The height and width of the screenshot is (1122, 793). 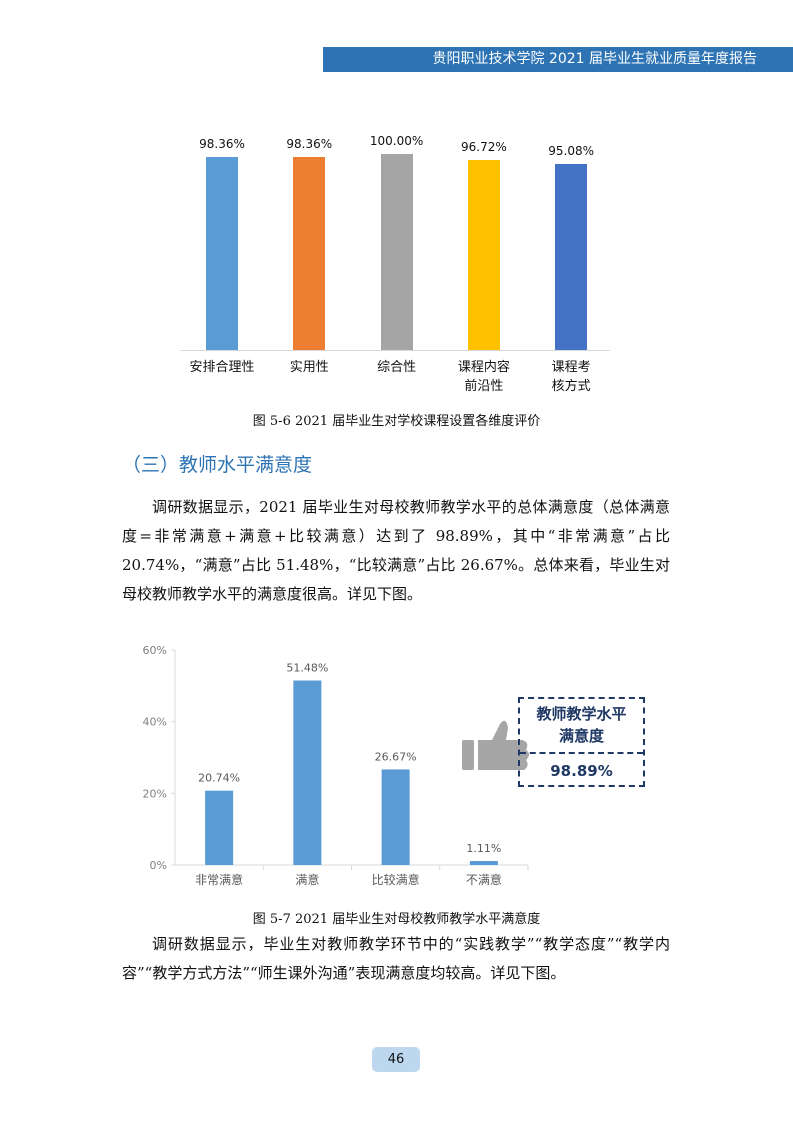 I want to click on section-heading: （三）教师水平满意度, so click(x=217, y=465).